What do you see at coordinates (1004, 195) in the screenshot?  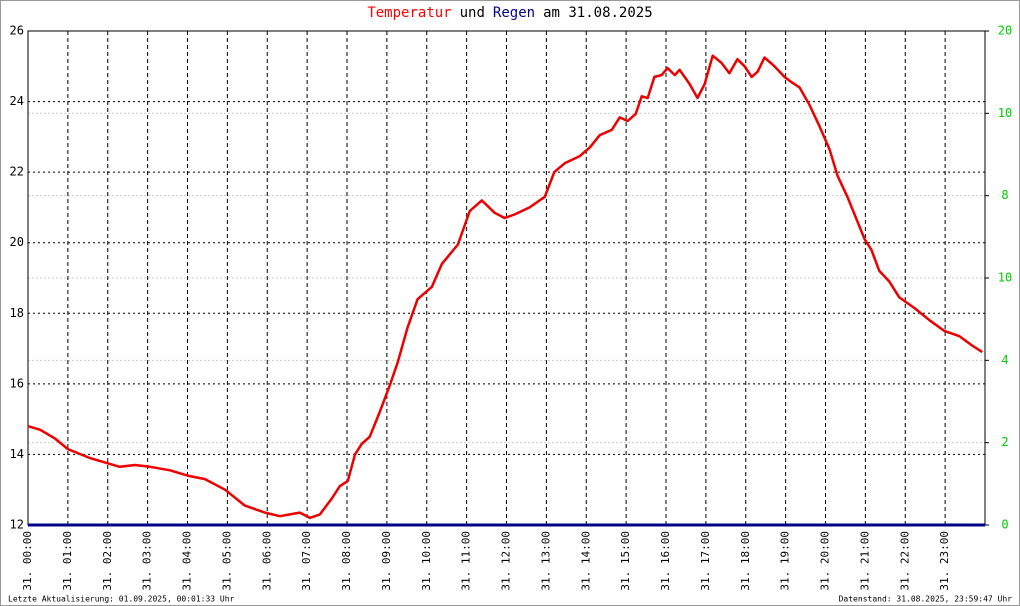 I see `y2-tick-label: 8` at bounding box center [1004, 195].